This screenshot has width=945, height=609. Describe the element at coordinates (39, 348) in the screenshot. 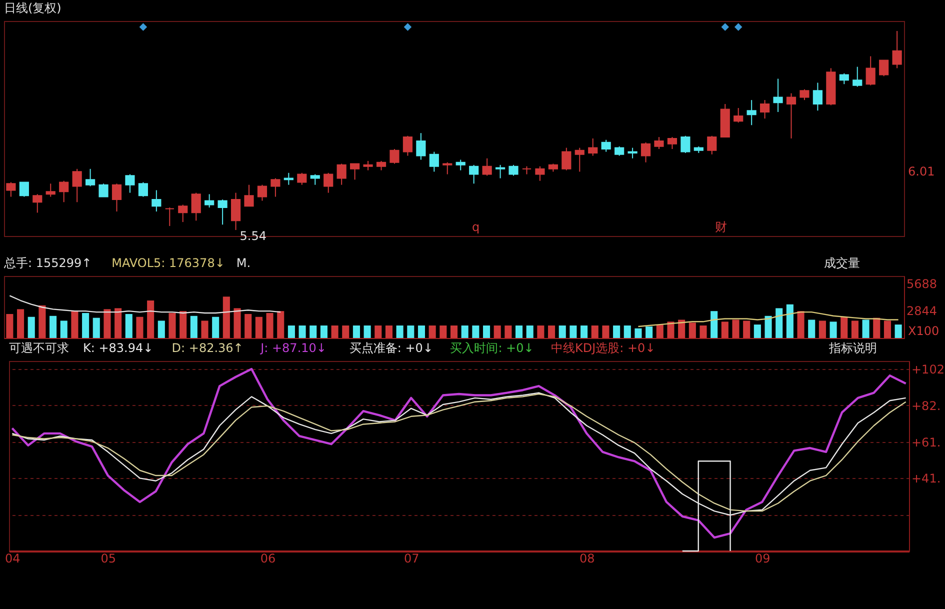

I see `chart-title: 可遇不可求` at that location.